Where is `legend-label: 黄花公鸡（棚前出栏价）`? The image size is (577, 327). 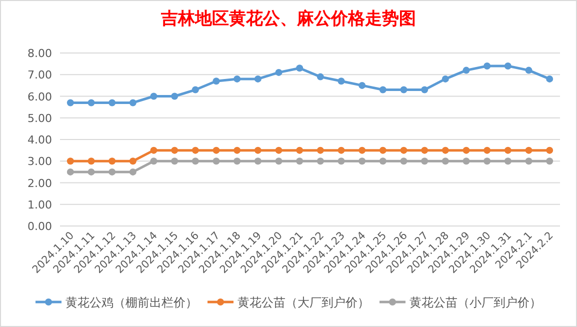
legend-label: 黄花公鸡（棚前出栏价） is located at coordinates (132, 303).